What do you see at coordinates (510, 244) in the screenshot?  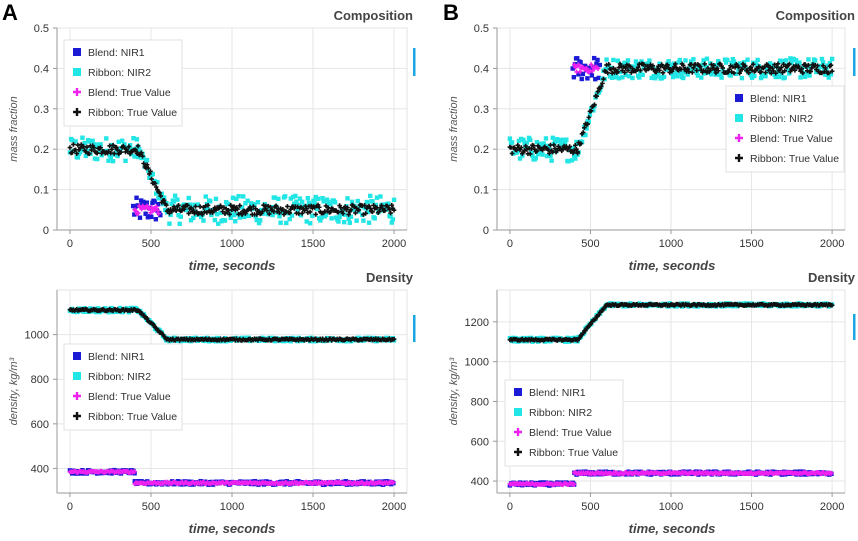 I see `x-tick-label: 0` at bounding box center [510, 244].